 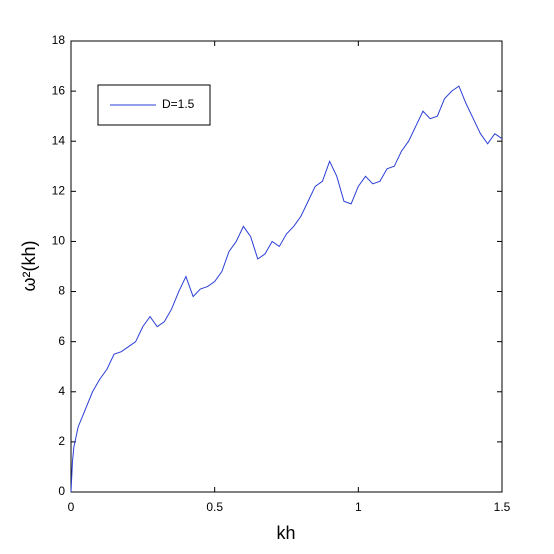 What do you see at coordinates (61, 441) in the screenshot?
I see `y-tick-label: 2` at bounding box center [61, 441].